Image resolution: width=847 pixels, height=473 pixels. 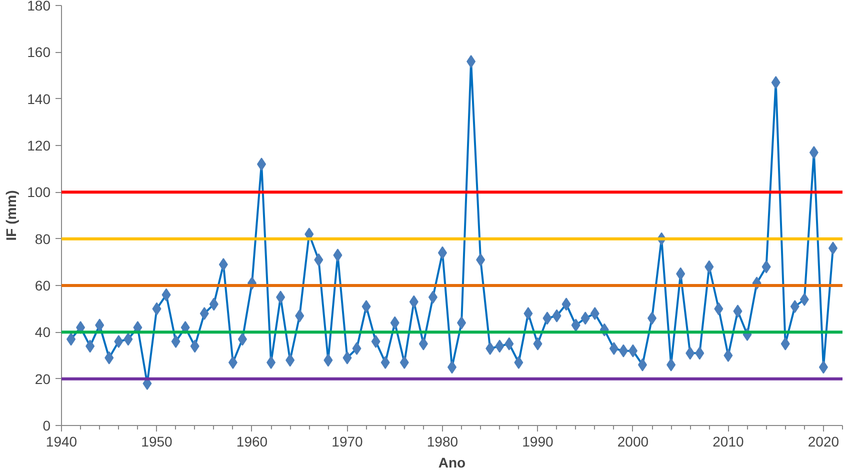 What do you see at coordinates (39, 192) in the screenshot?
I see `y-tick-label: 100` at bounding box center [39, 192].